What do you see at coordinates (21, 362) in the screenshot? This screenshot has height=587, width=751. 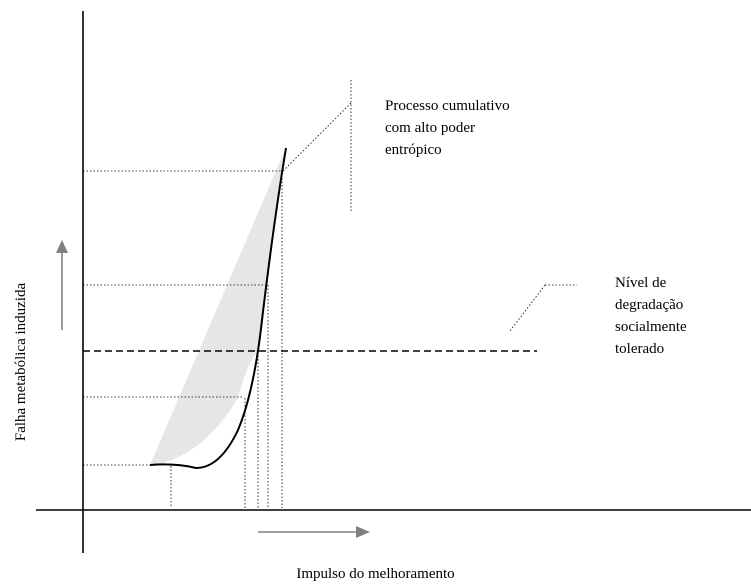 I see `y-axis-label: Falha metabólica induzida` at bounding box center [21, 362].